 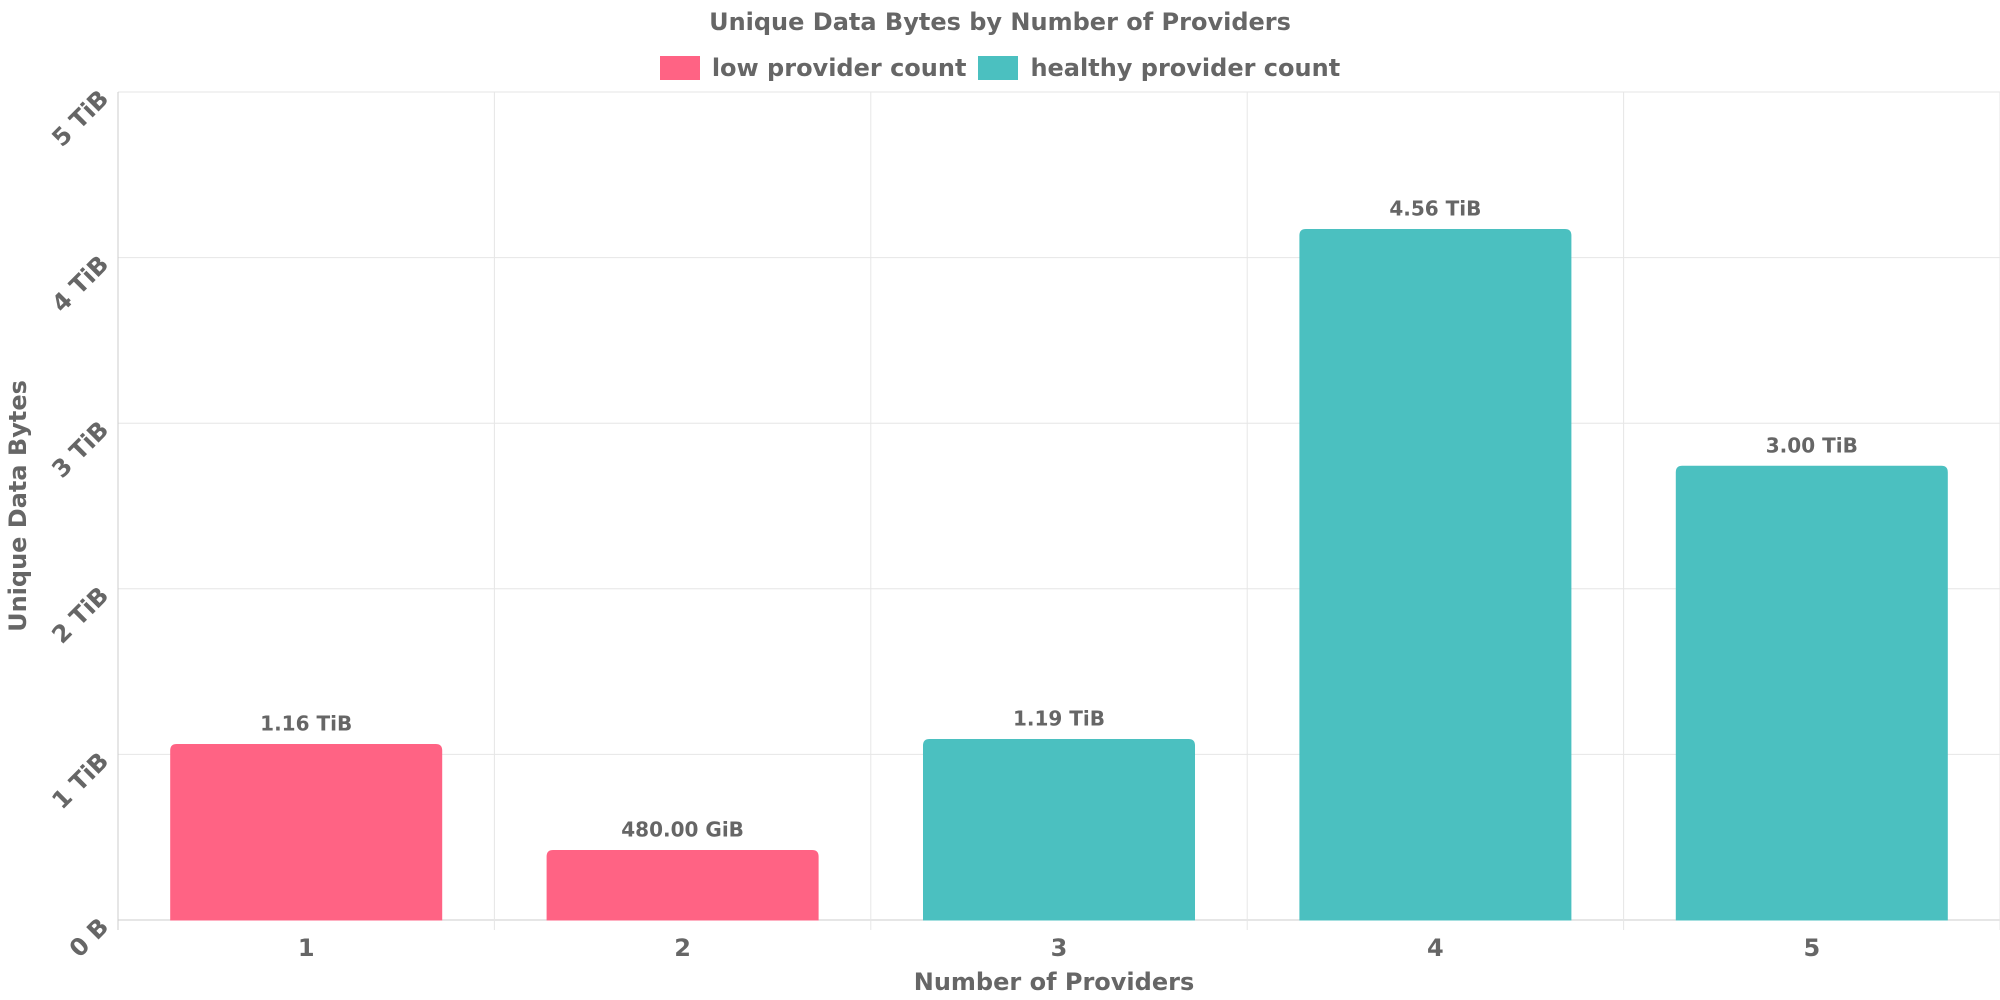 I want to click on y-tick-label: 4 TiB, so click(x=80, y=284).